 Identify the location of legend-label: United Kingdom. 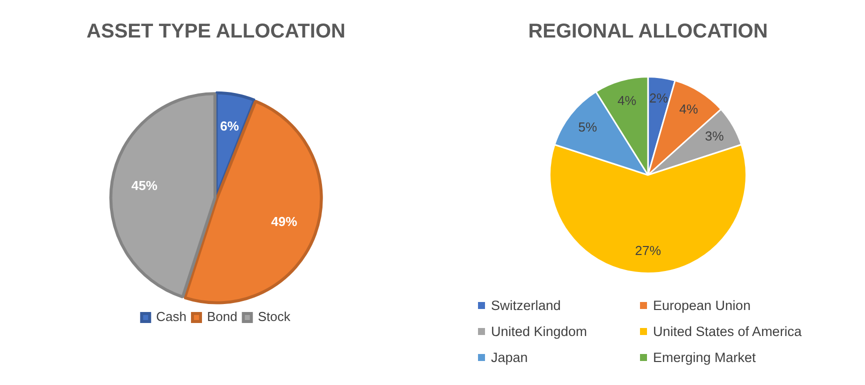
(539, 331).